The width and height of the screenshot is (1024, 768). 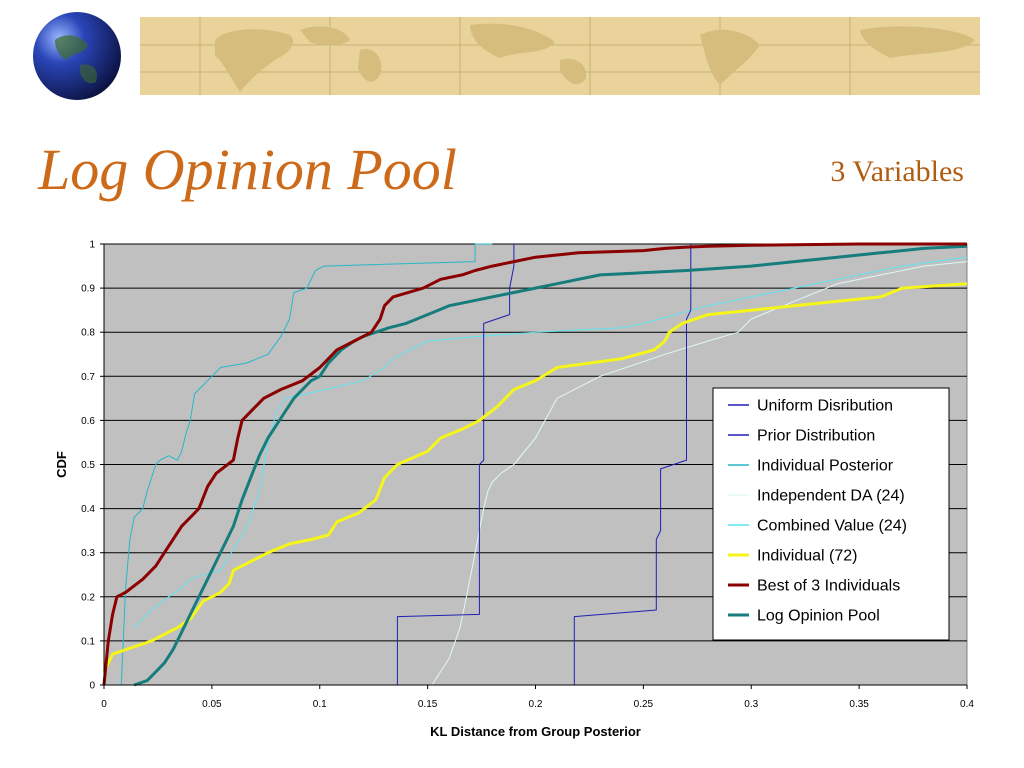 What do you see at coordinates (828, 586) in the screenshot?
I see `legend-label: Best of 3 Individuals` at bounding box center [828, 586].